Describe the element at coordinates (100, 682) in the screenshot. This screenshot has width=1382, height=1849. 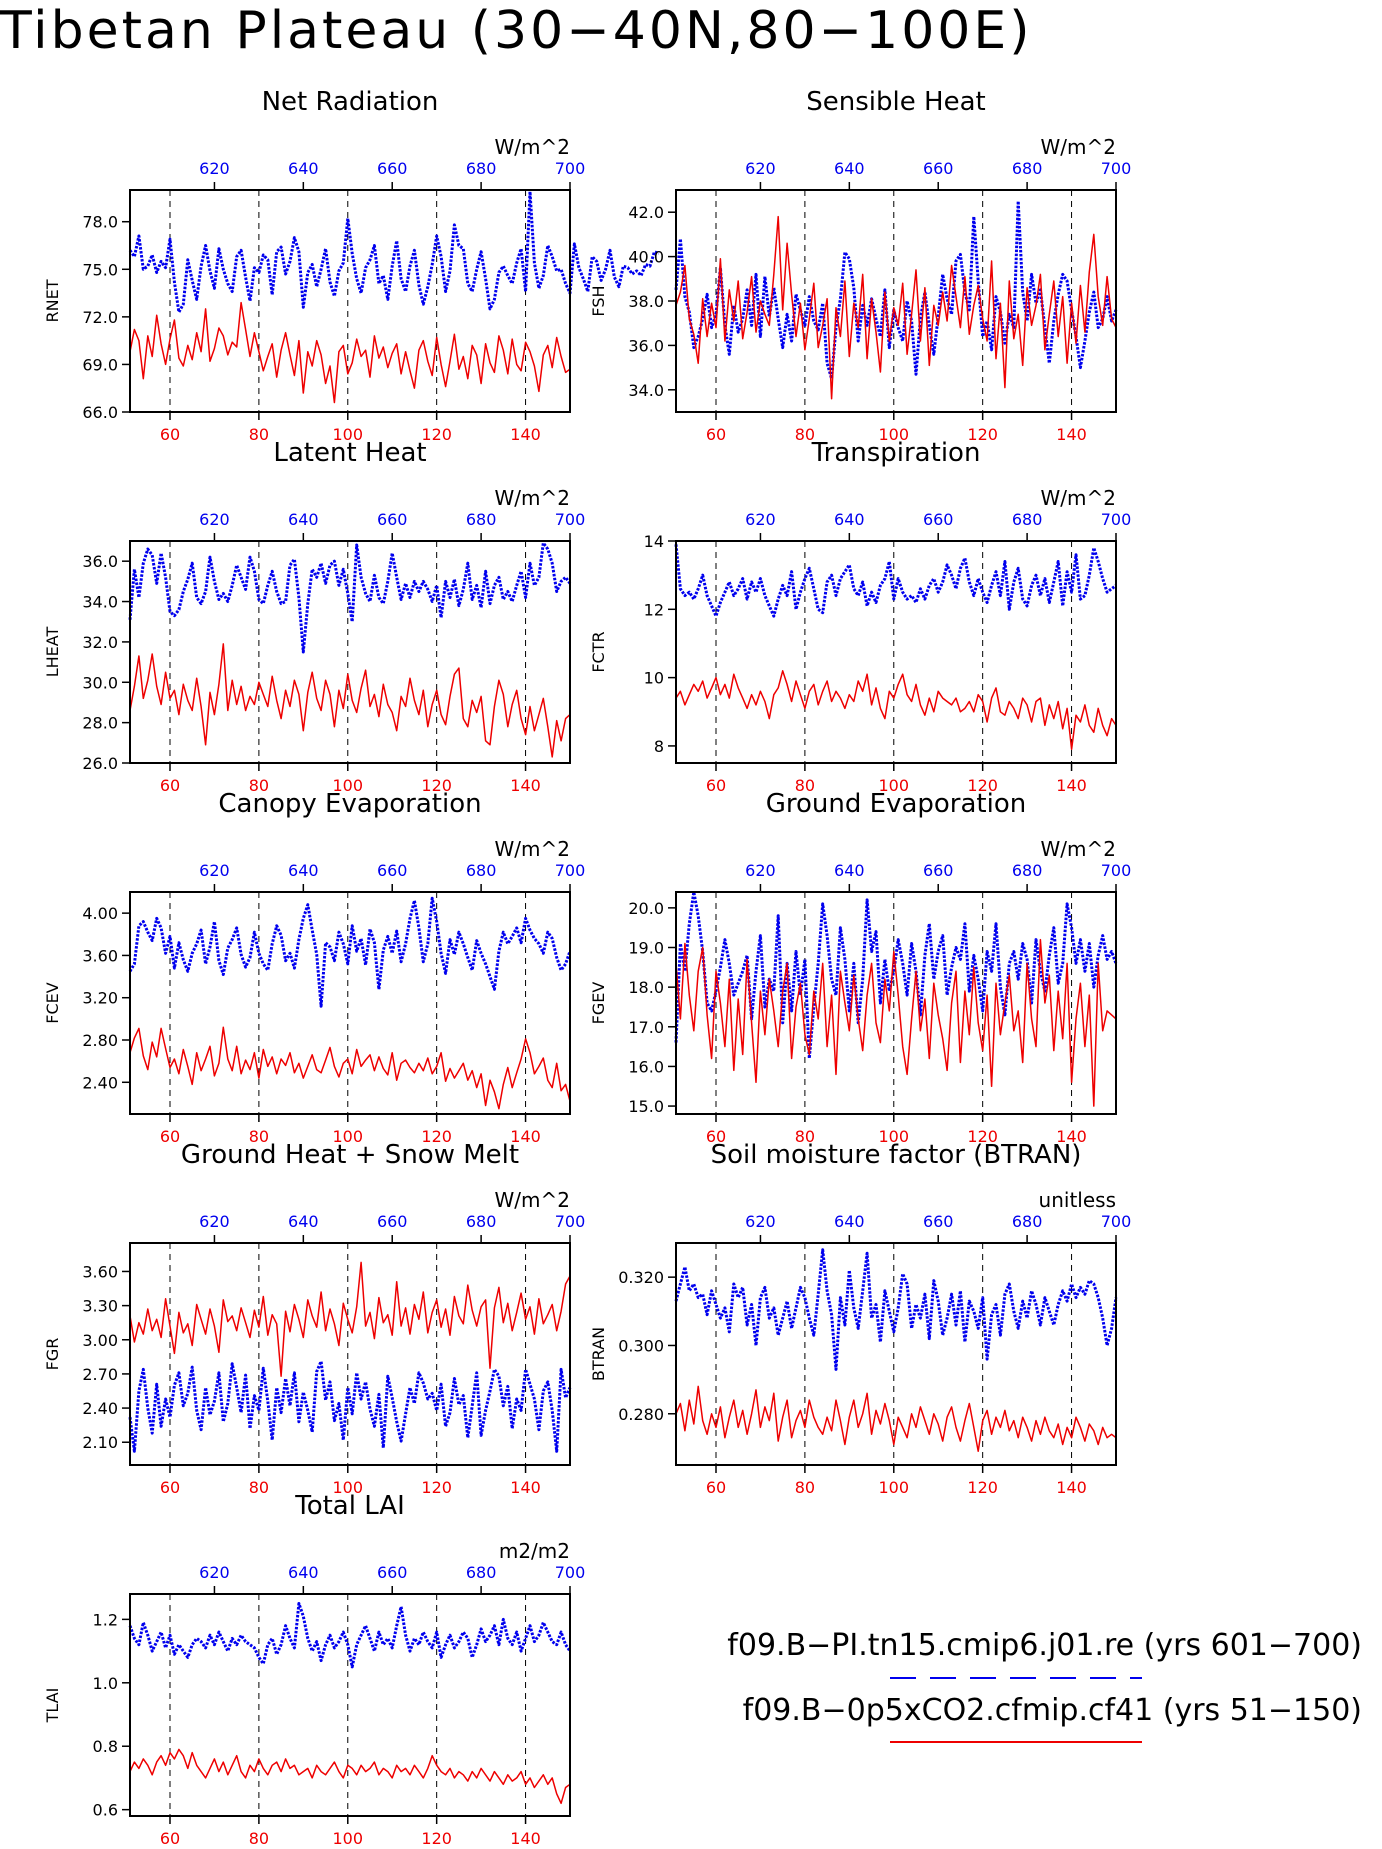
I see `y-tick-label: 30.0` at that location.